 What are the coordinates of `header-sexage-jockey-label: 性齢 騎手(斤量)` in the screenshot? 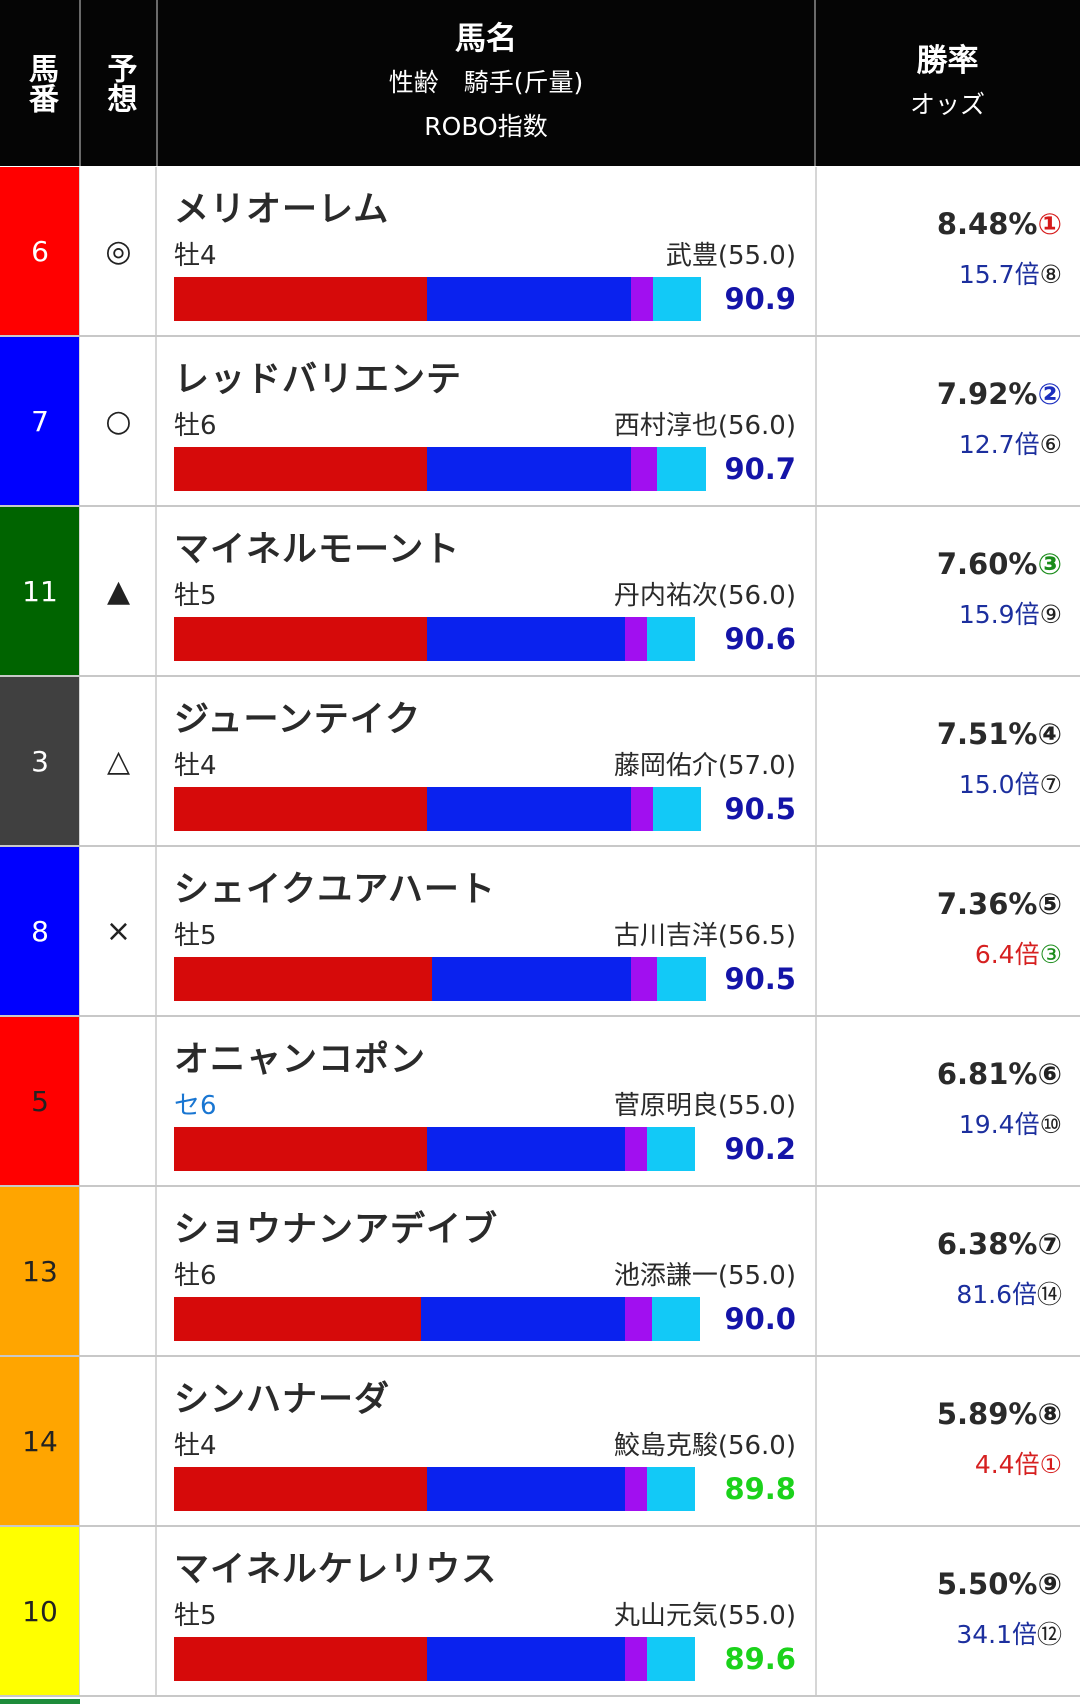 It's located at (486, 82).